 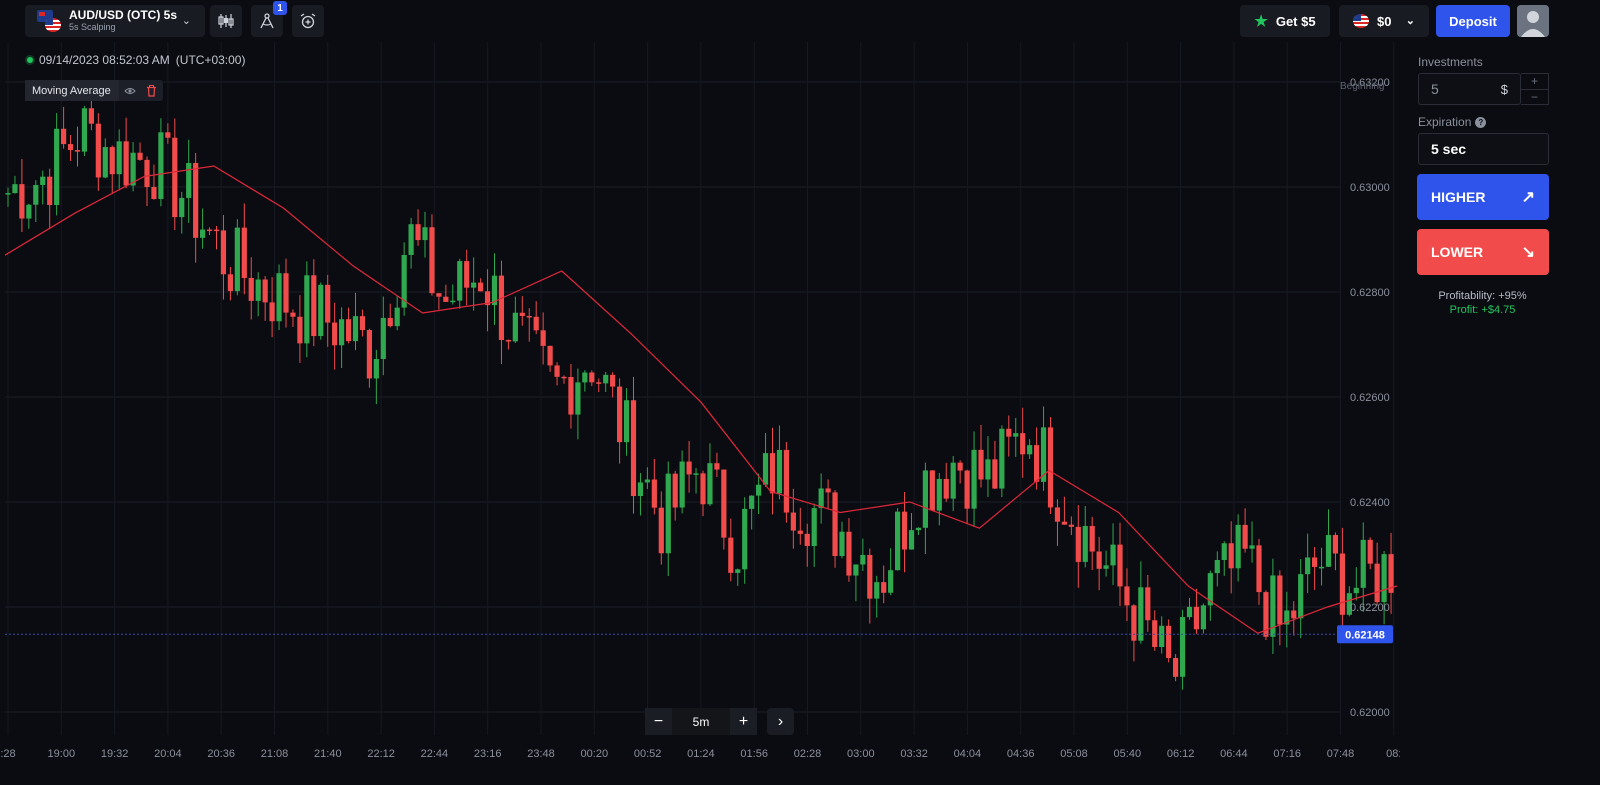 I want to click on price-alert-button, so click(x=308, y=21).